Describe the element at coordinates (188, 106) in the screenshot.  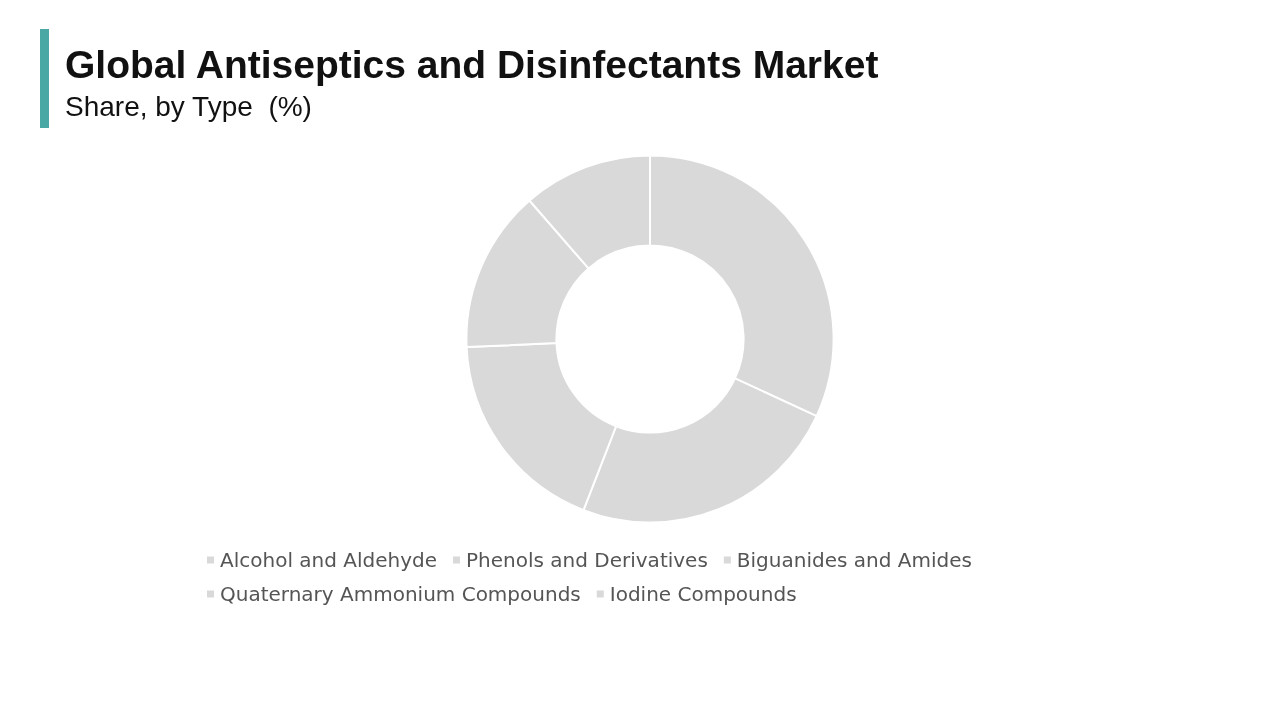
I see `chart-subtitle: Share, by Type (%)` at that location.